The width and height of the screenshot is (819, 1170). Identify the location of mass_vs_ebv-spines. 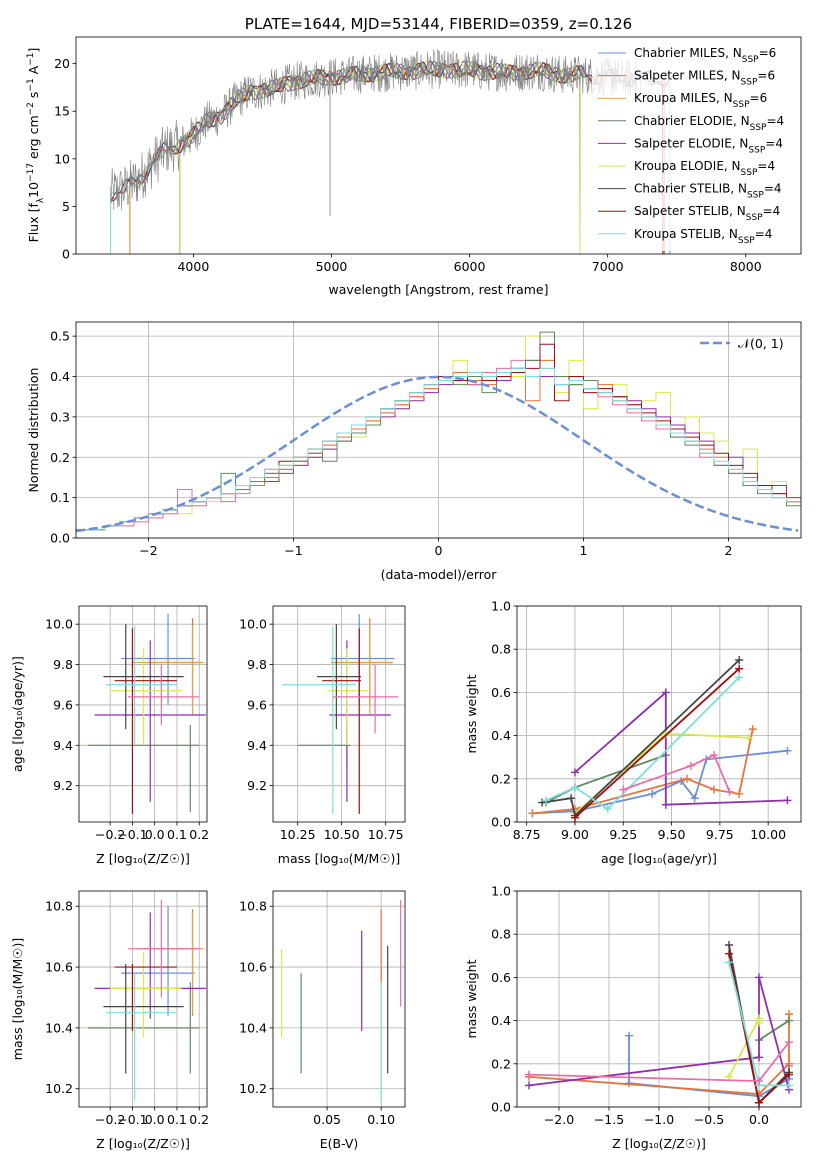
(339, 999).